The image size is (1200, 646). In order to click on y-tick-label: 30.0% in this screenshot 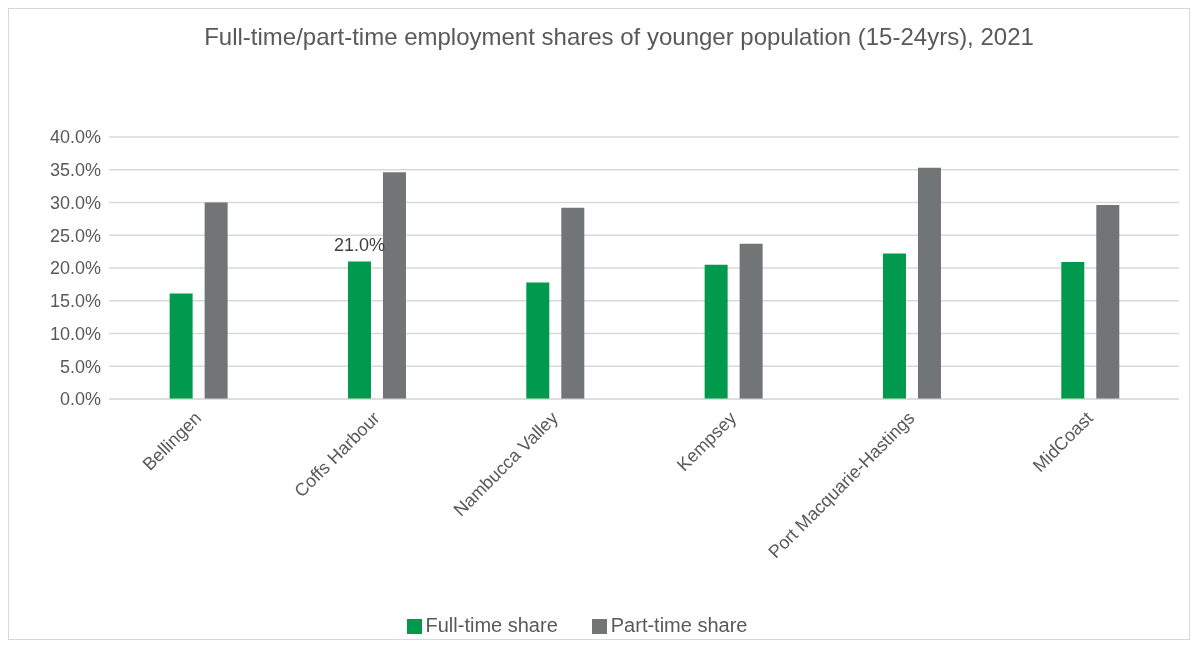, I will do `click(75, 202)`.